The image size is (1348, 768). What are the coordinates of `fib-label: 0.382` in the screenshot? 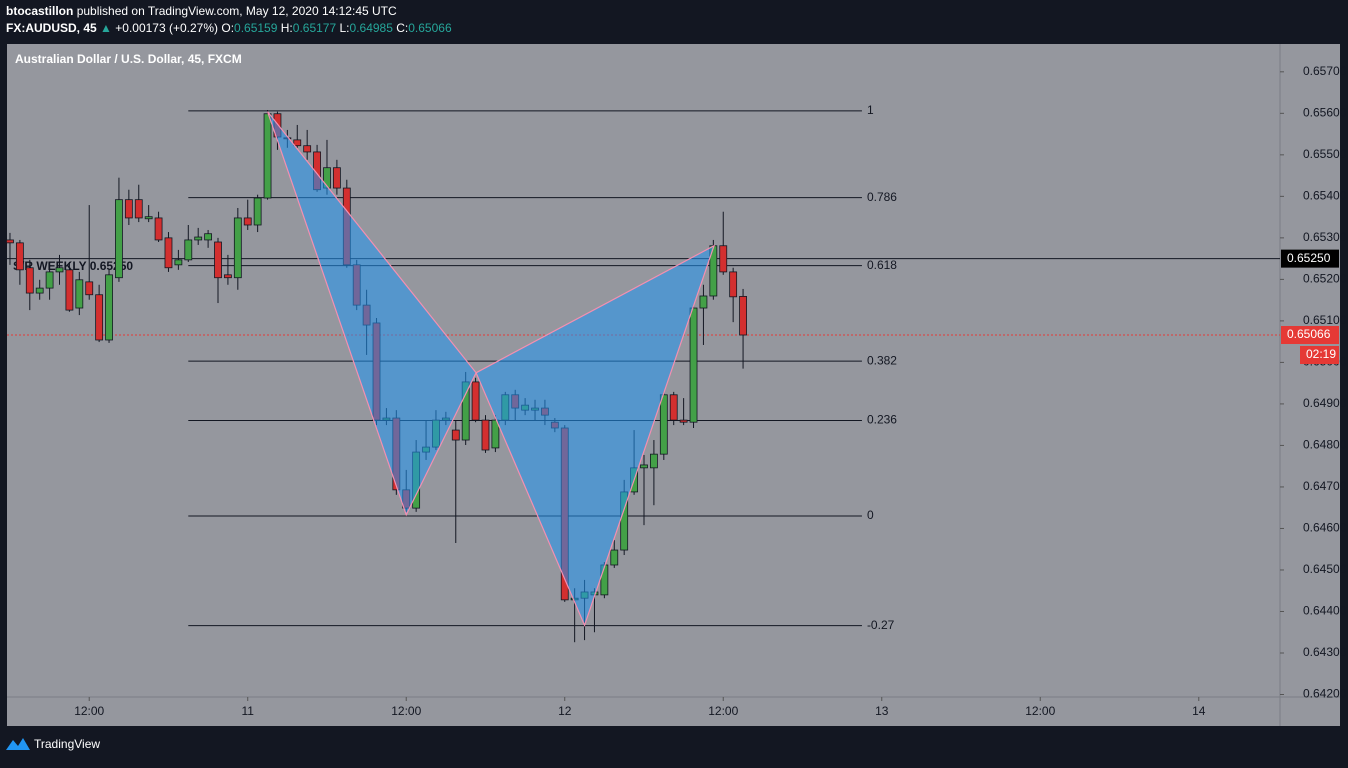 It's located at (882, 360).